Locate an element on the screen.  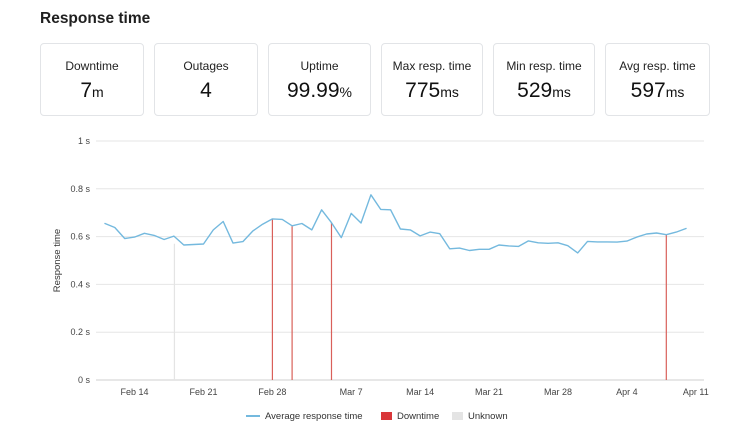
legend-downtime-swatch is located at coordinates (386, 416).